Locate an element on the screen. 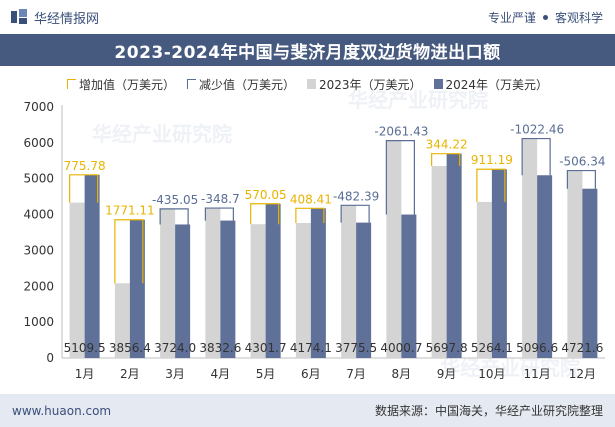  y-tick-label: 7000 is located at coordinates (38, 107).